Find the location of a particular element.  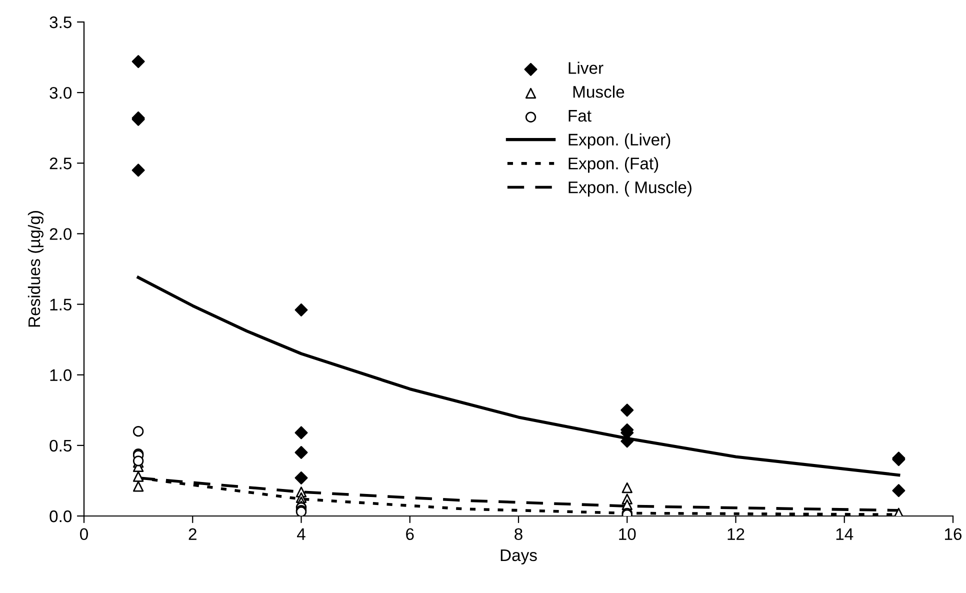

x-axis-title: Days is located at coordinates (518, 557).